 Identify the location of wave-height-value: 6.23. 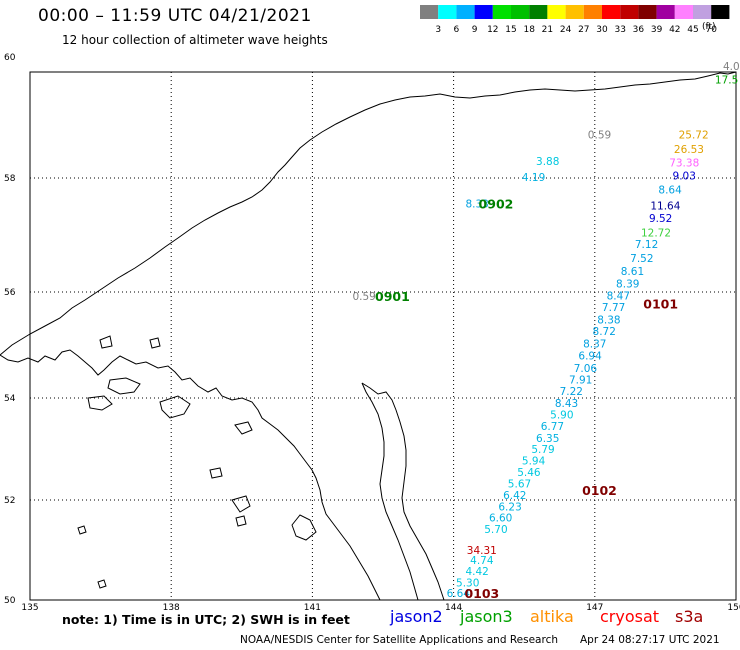
(509, 508).